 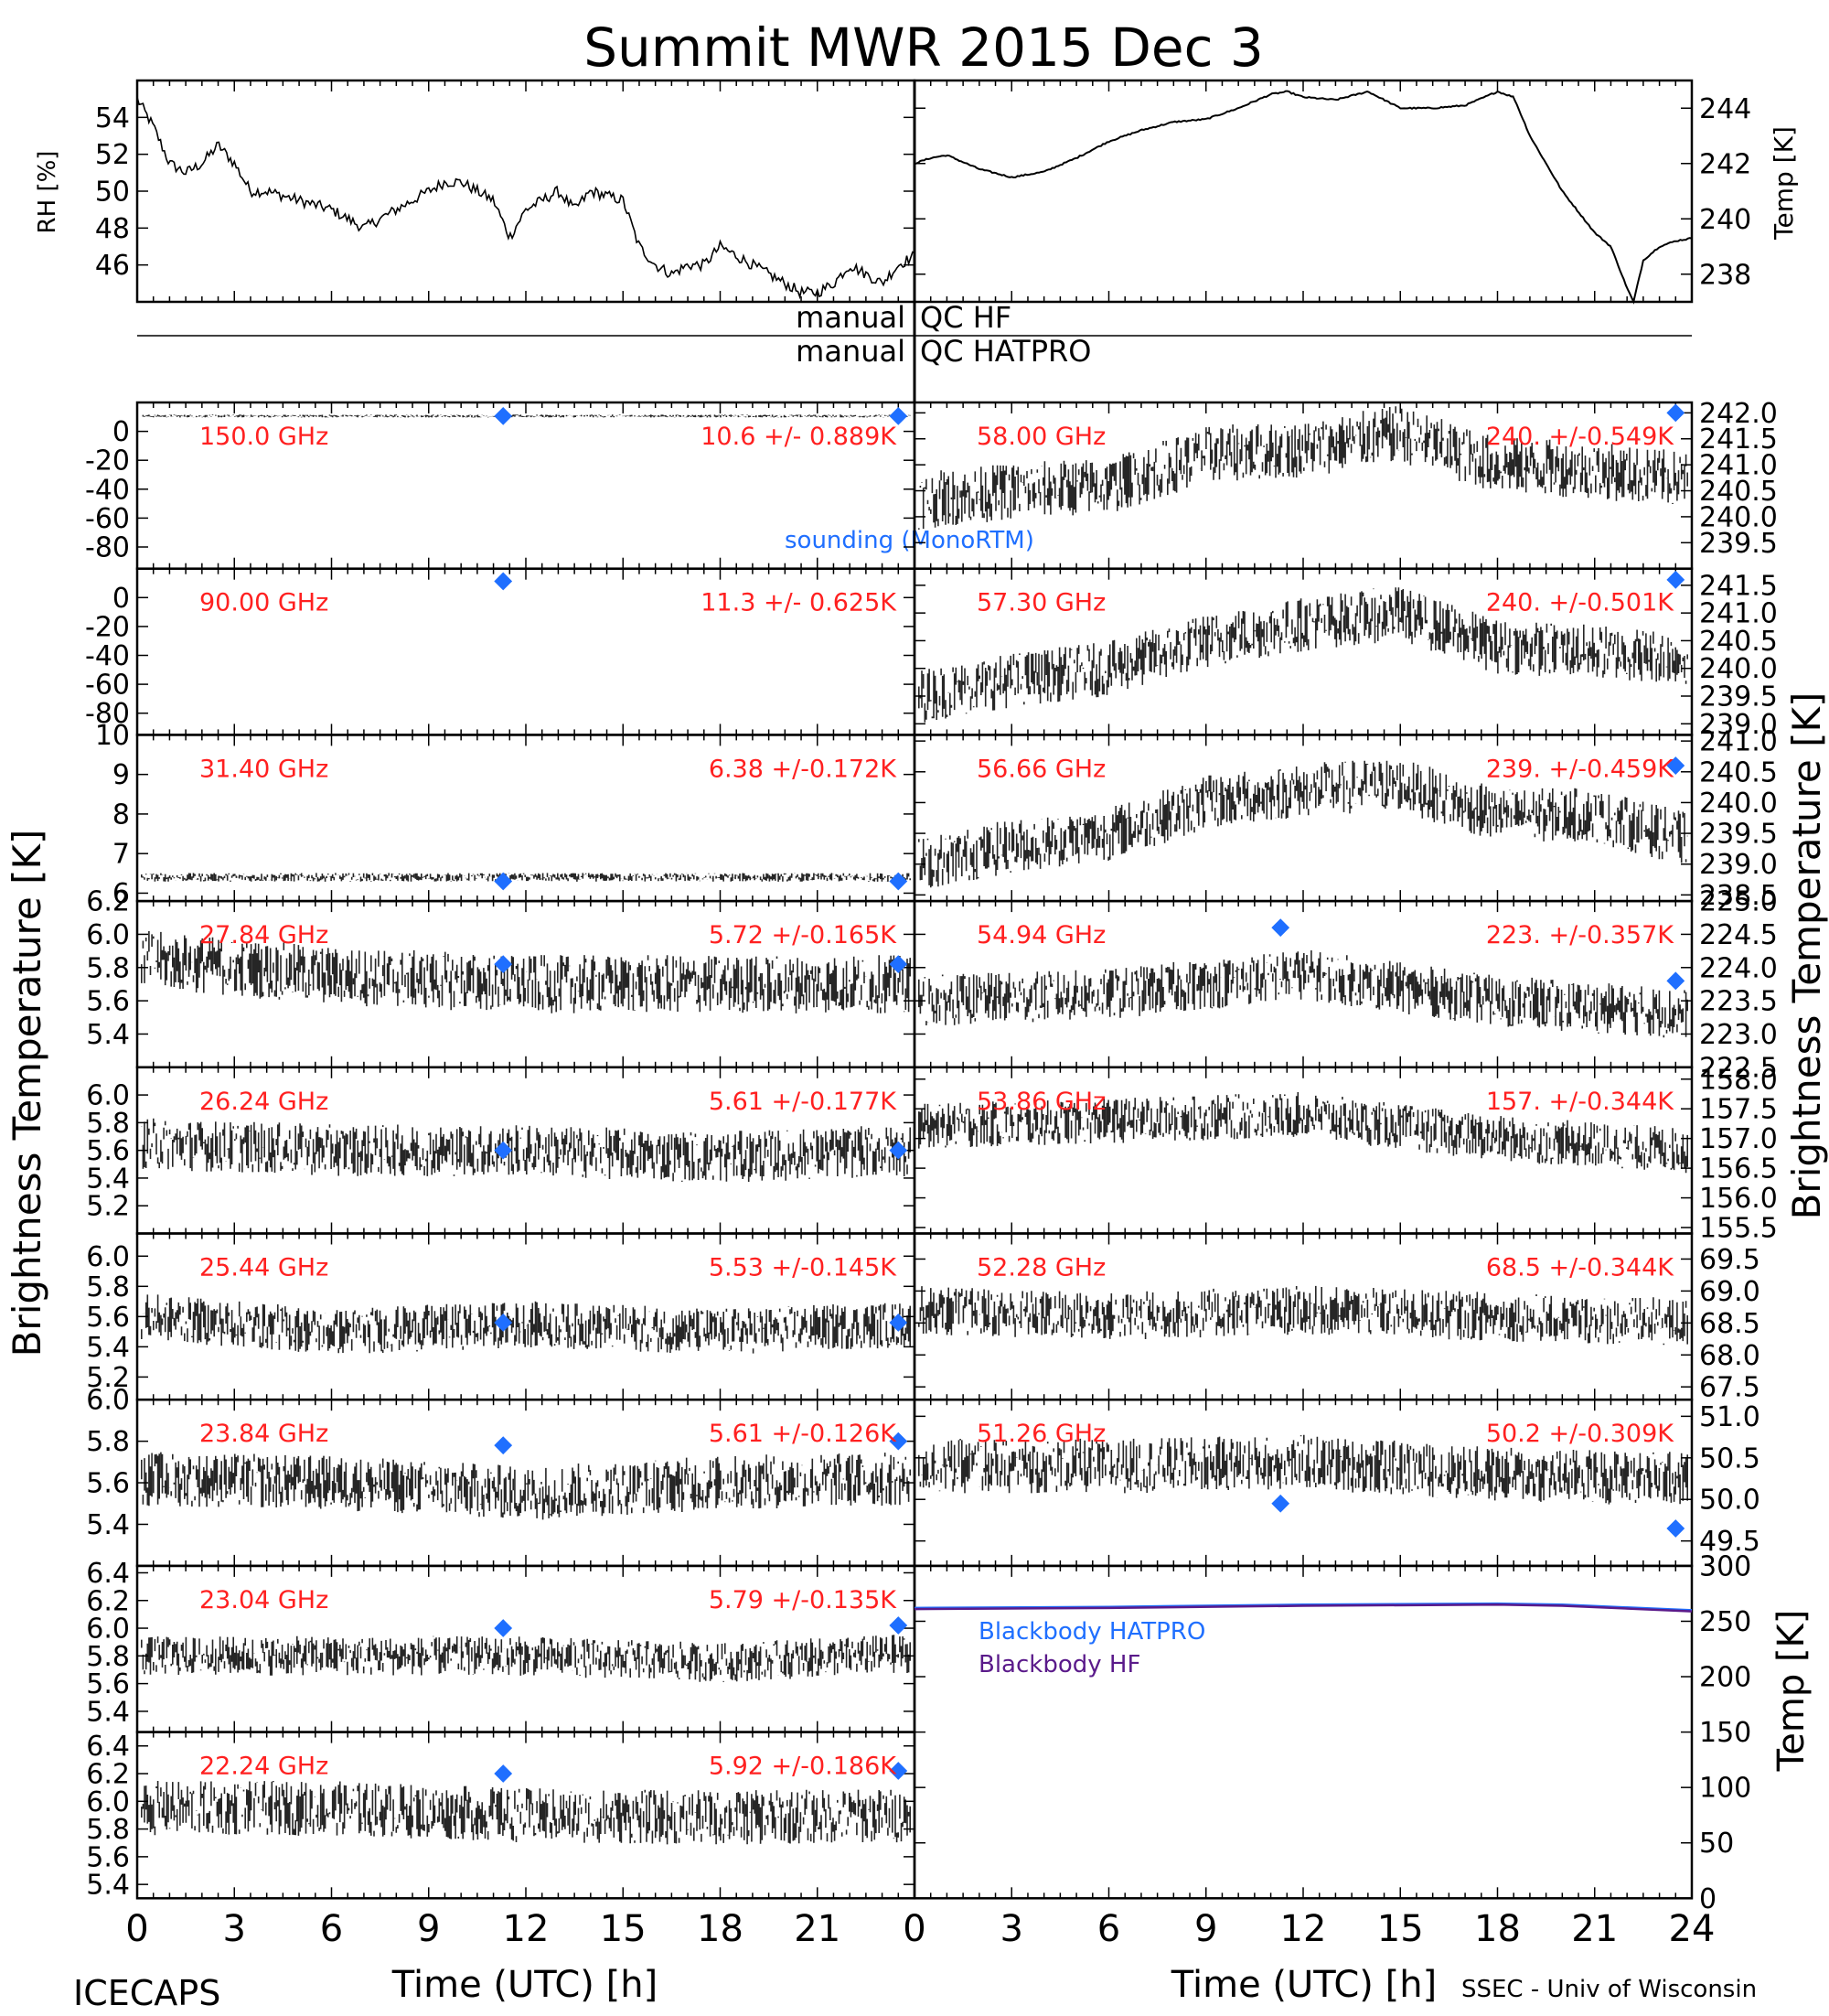 I want to click on channel-frequency-label: 57.30 GHz, so click(x=1041, y=603).